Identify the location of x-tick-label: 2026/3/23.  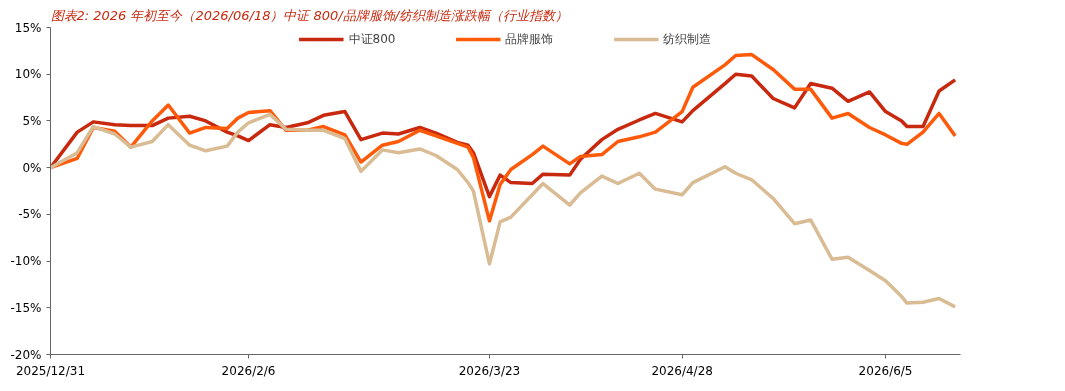
(489, 370).